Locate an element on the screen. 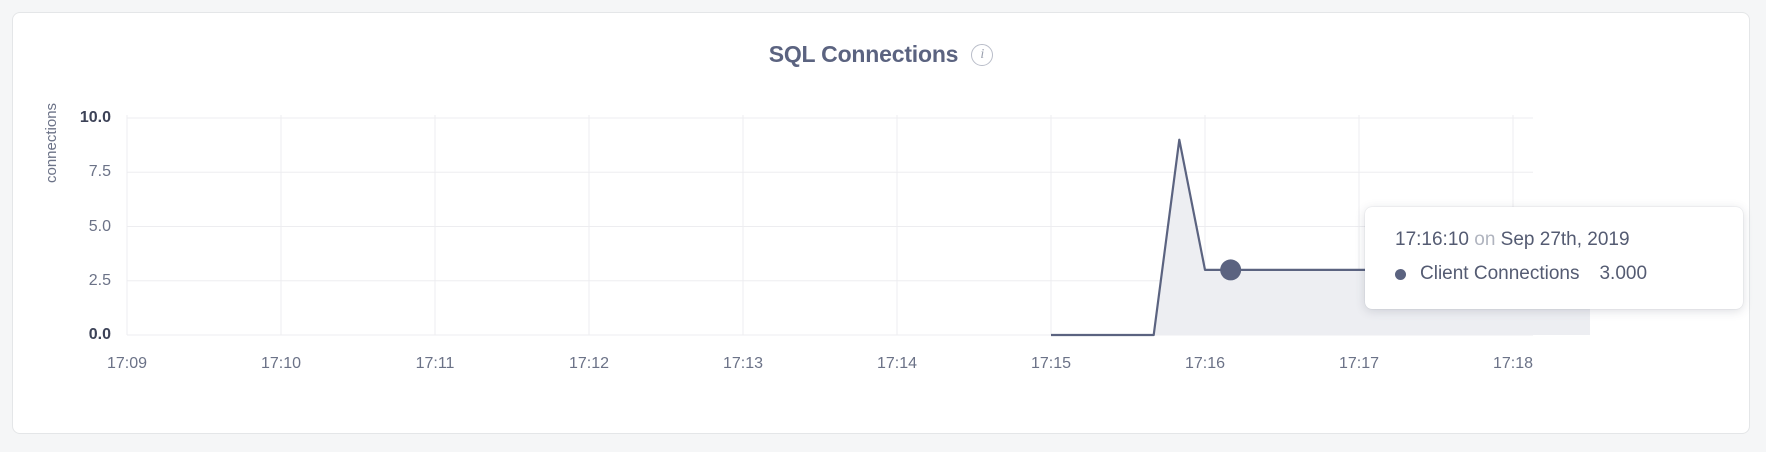 The image size is (1766, 452). x-axis-tick-label: 17:09 is located at coordinates (127, 363).